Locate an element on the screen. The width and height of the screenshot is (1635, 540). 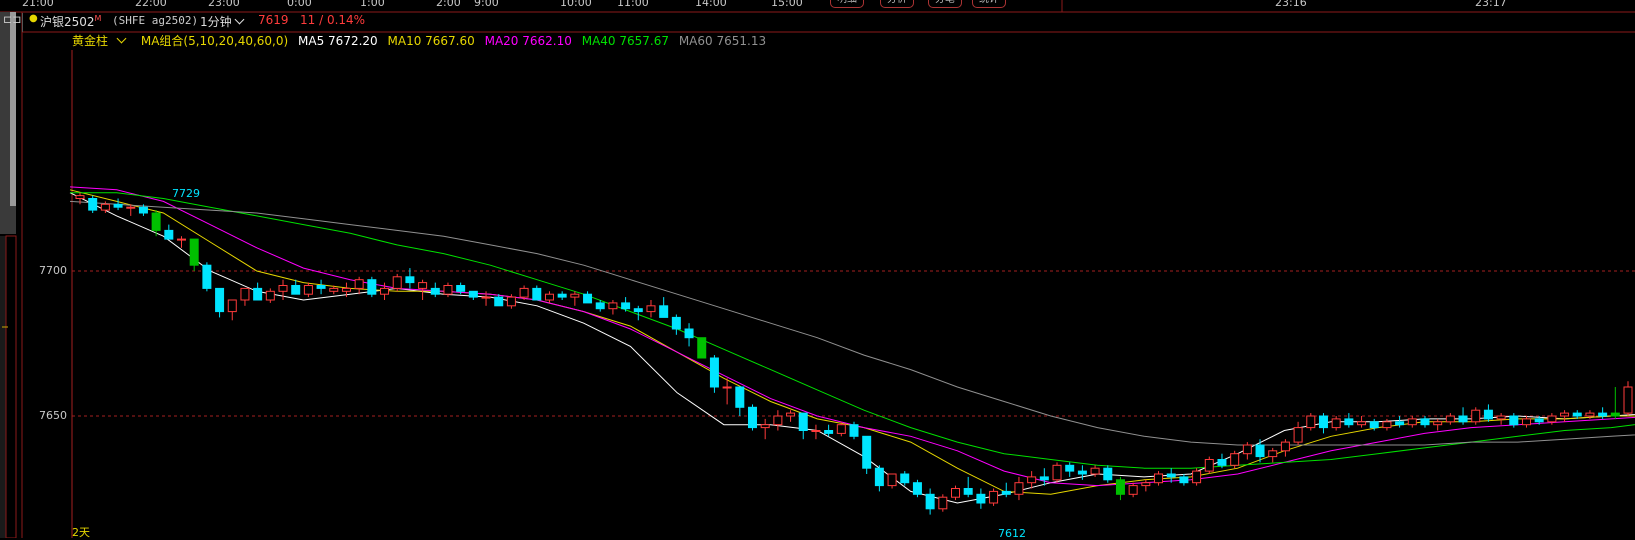
time-tick-label: 9:00 is located at coordinates (486, 4).